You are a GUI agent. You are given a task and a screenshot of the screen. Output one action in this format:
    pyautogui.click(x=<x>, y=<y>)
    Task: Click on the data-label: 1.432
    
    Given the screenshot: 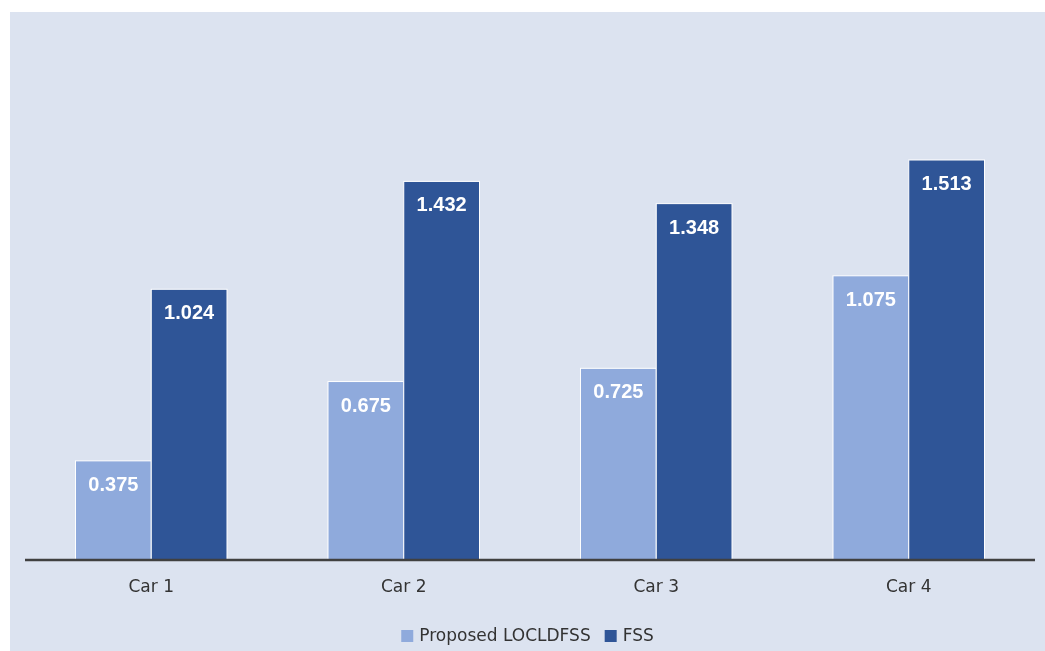 What is the action you would take?
    pyautogui.click(x=441, y=204)
    